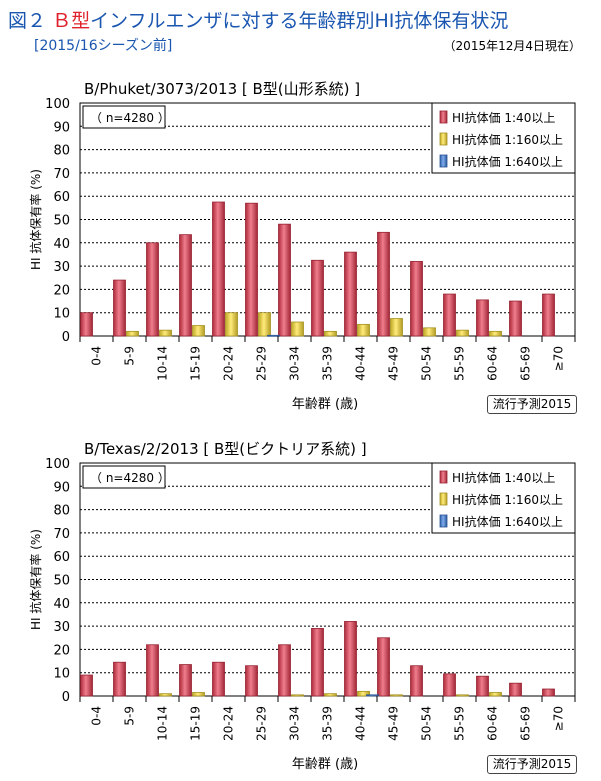 This screenshot has height=781, width=601. What do you see at coordinates (372, 695) in the screenshot?
I see `bar-s3` at bounding box center [372, 695].